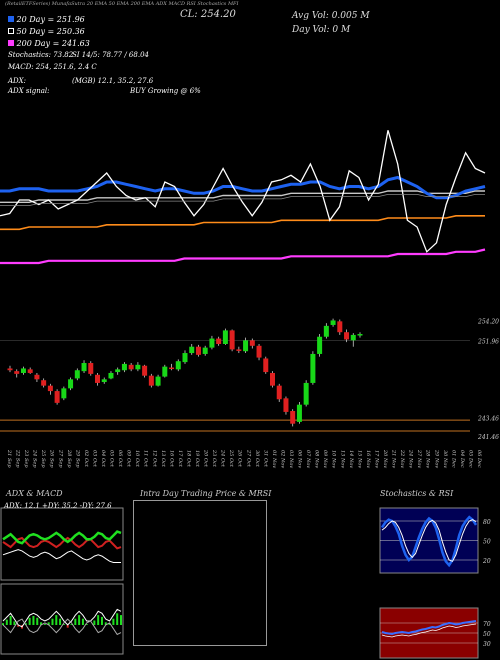 The width and height of the screenshot is (500, 660). I want to click on adx-signal-label: ADX signal:, so click(29, 91).